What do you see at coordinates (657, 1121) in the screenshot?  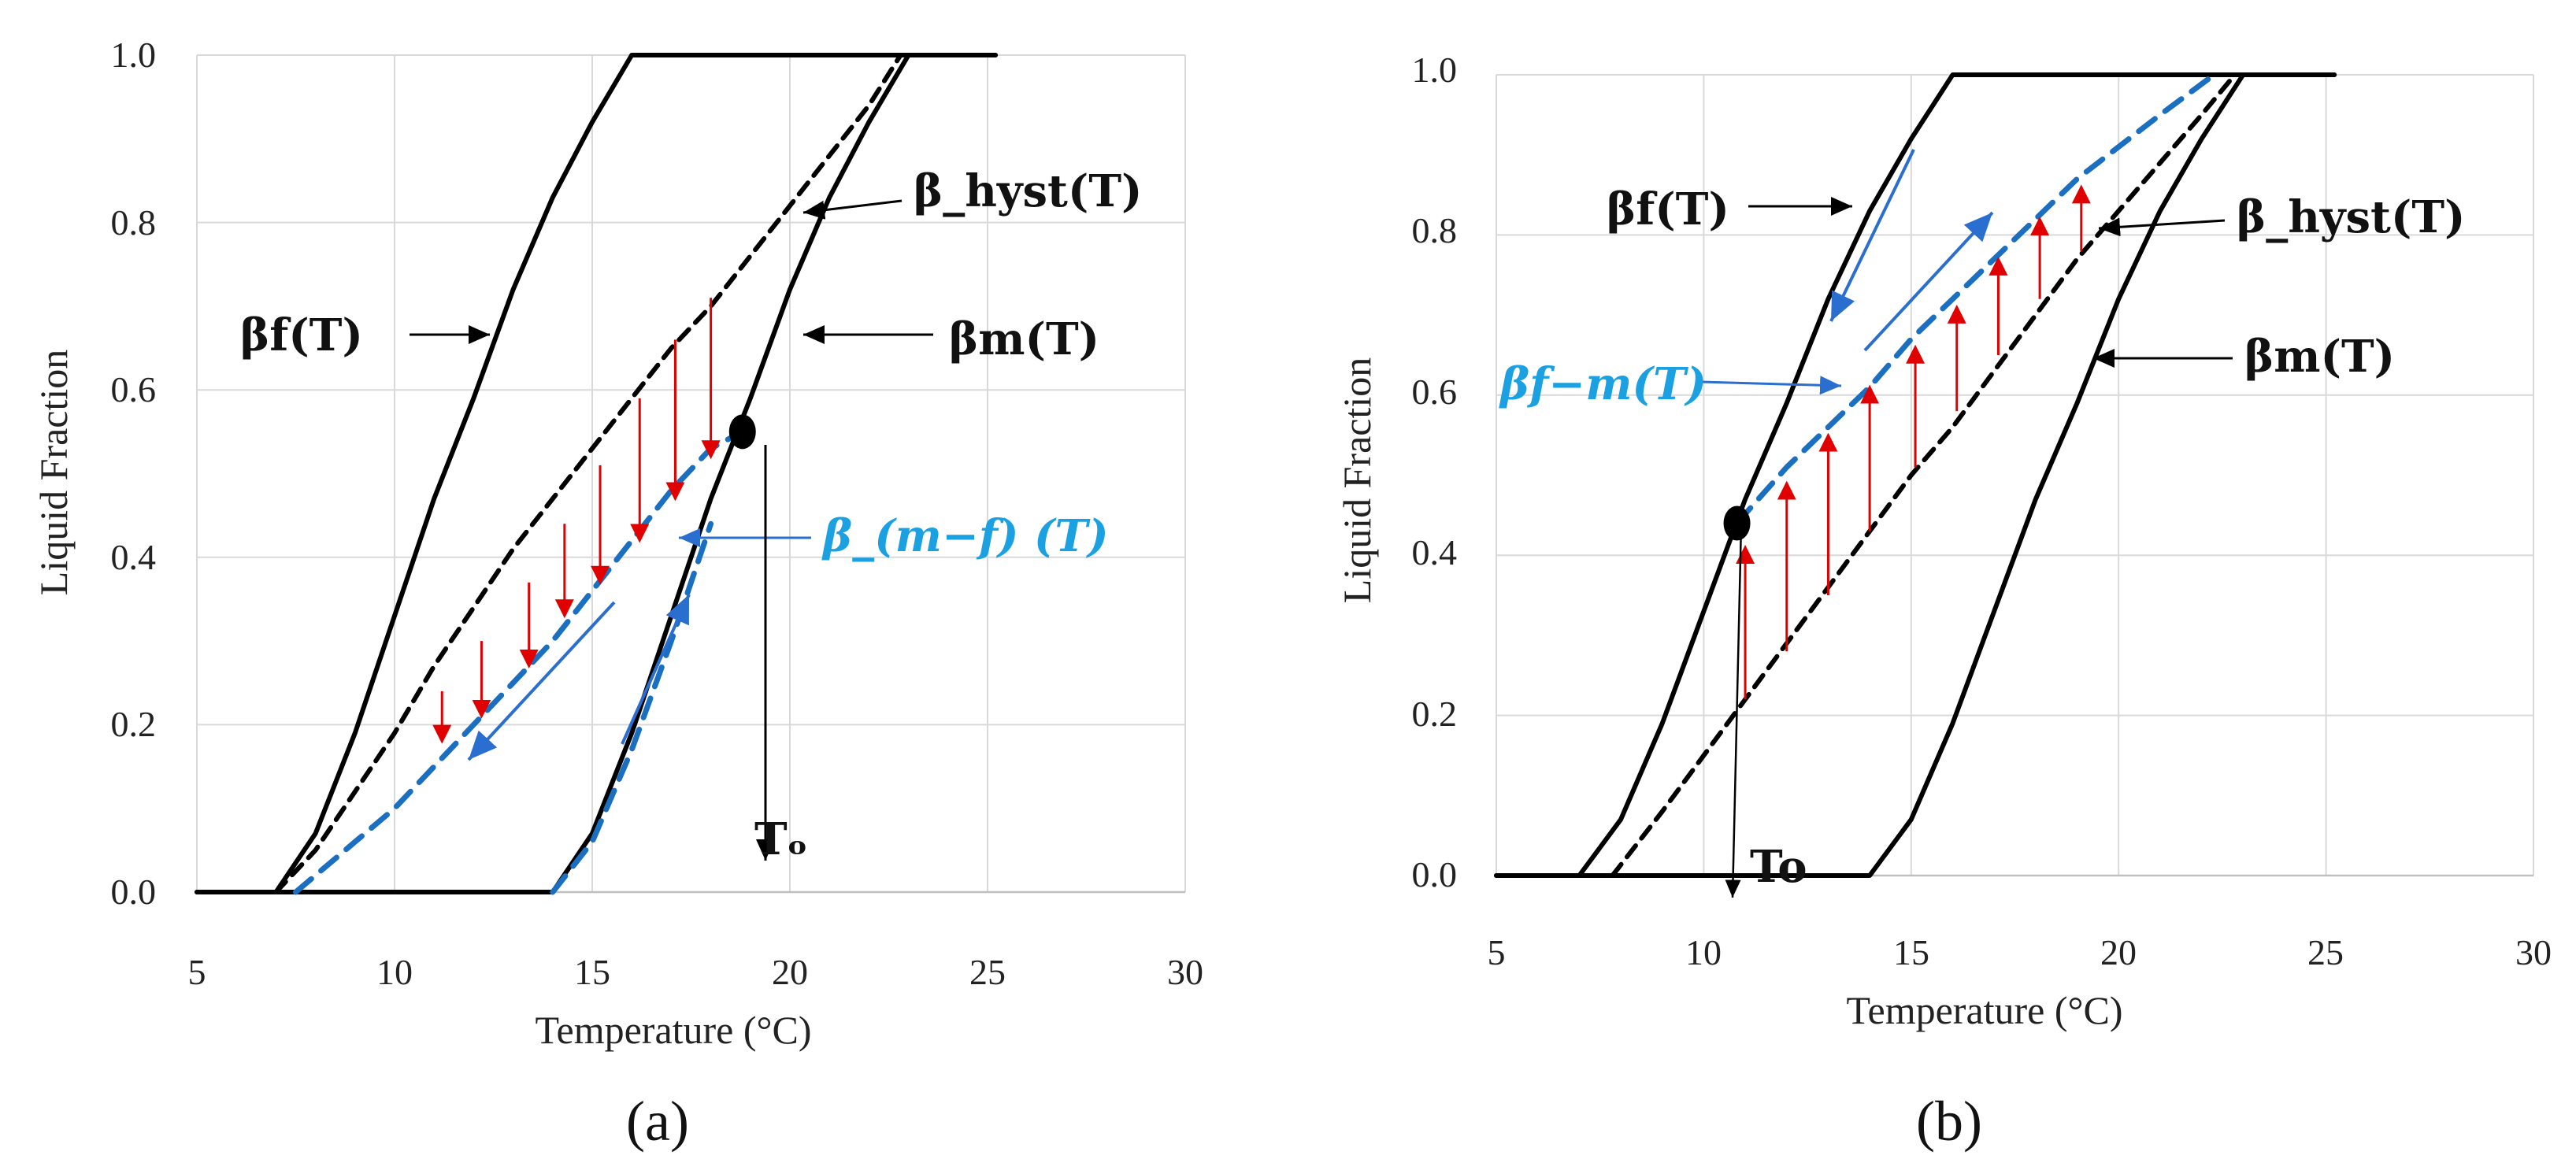 I see `subfigure-label-a: (a)` at bounding box center [657, 1121].